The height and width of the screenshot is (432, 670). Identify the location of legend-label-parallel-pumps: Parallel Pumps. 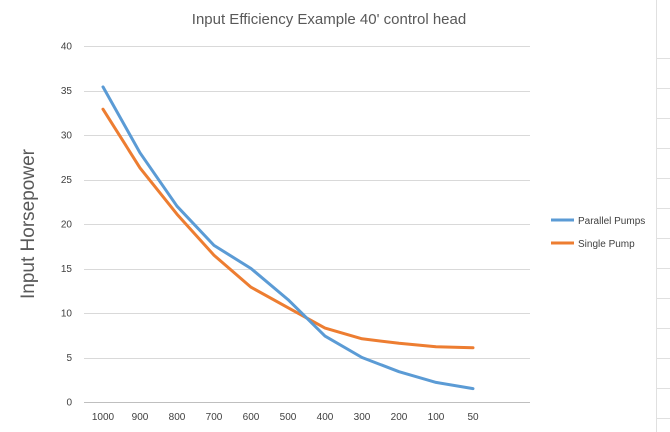
(611, 221).